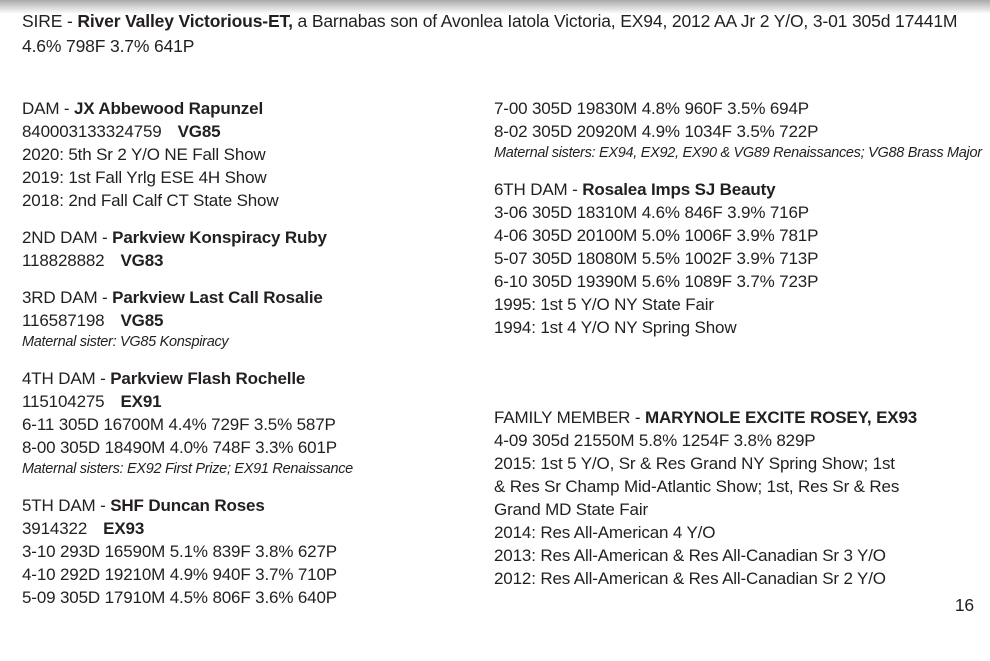 This screenshot has width=990, height=661. Describe the element at coordinates (150, 200) in the screenshot. I see `show-record-line: 2018: 2nd Fall Calf CT State Show` at that location.